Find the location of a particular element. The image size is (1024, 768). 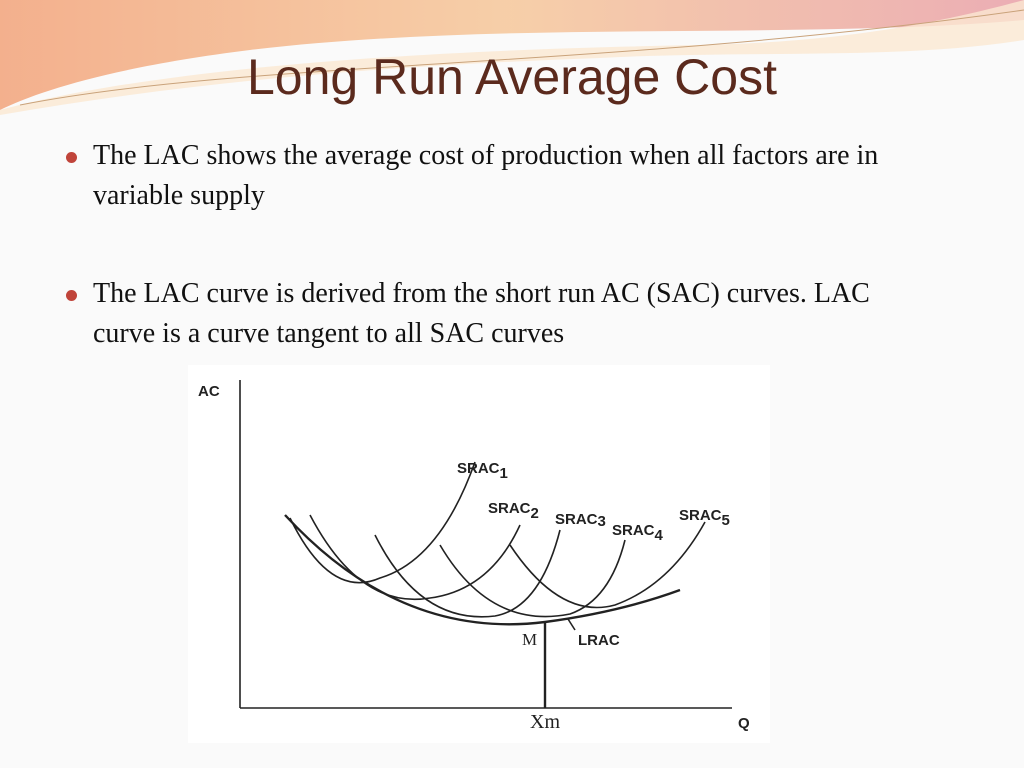

y-axis-label: AC is located at coordinates (209, 391).